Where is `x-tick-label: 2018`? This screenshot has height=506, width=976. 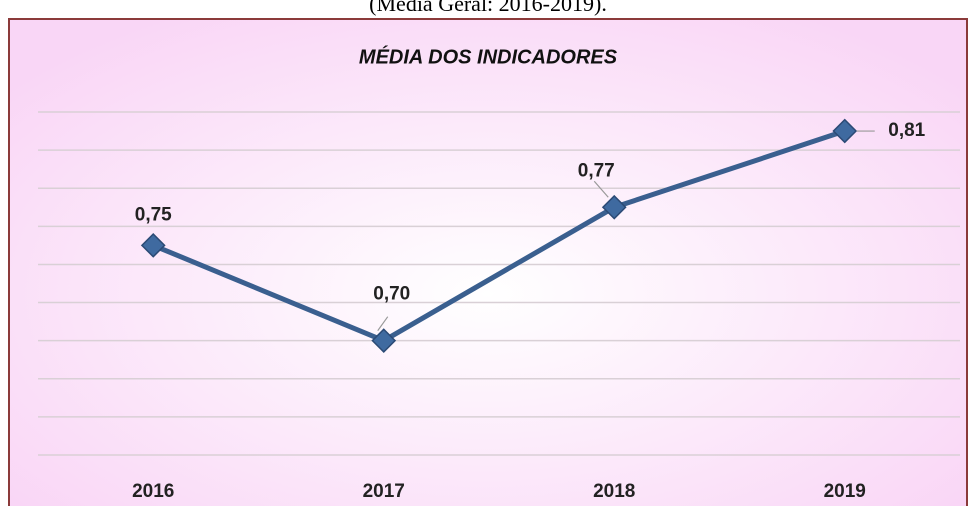 x-tick-label: 2018 is located at coordinates (614, 491).